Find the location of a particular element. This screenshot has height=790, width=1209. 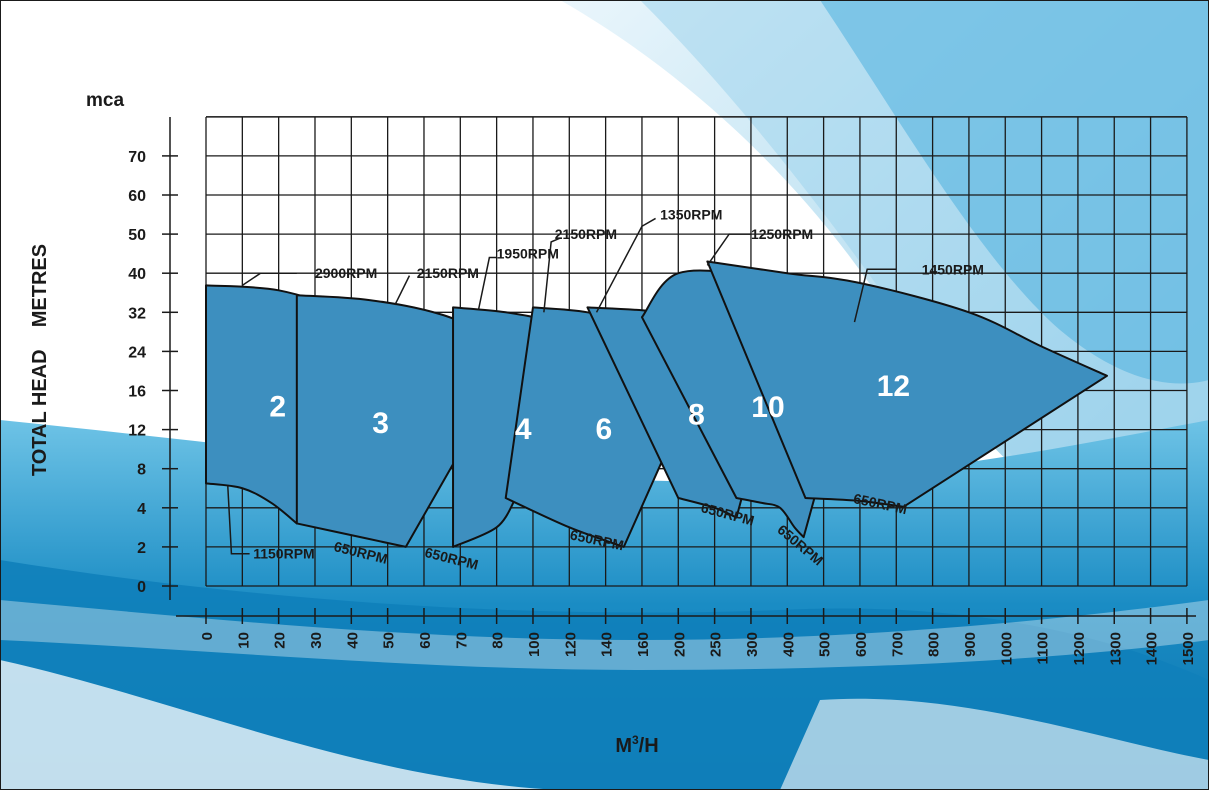

x-tick-label: 1000 is located at coordinates (1006, 648).